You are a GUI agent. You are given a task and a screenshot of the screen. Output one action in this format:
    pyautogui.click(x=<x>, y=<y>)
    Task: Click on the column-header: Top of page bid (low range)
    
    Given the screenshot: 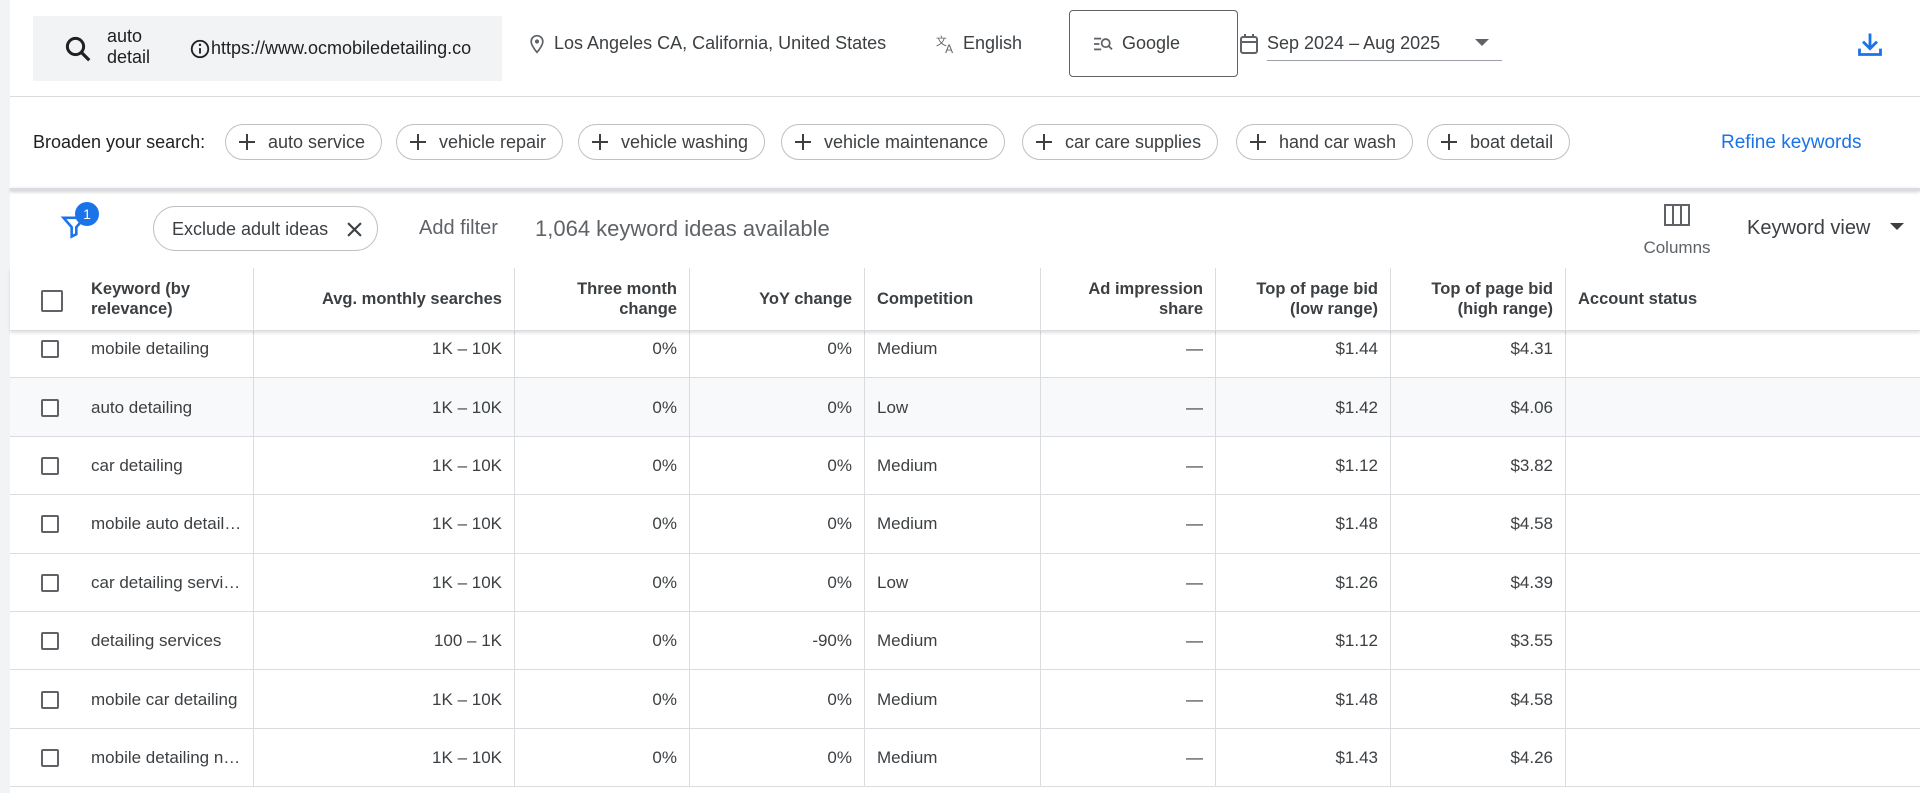 What is the action you would take?
    pyautogui.click(x=1302, y=299)
    